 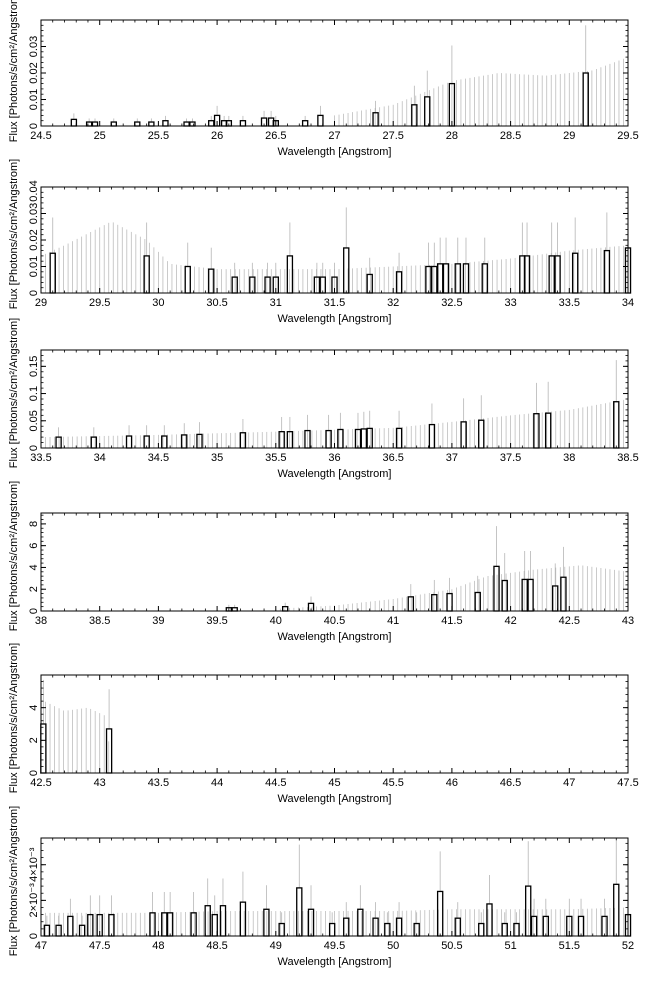 I want to click on y-tick-label: 0.05, so click(x=34, y=420).